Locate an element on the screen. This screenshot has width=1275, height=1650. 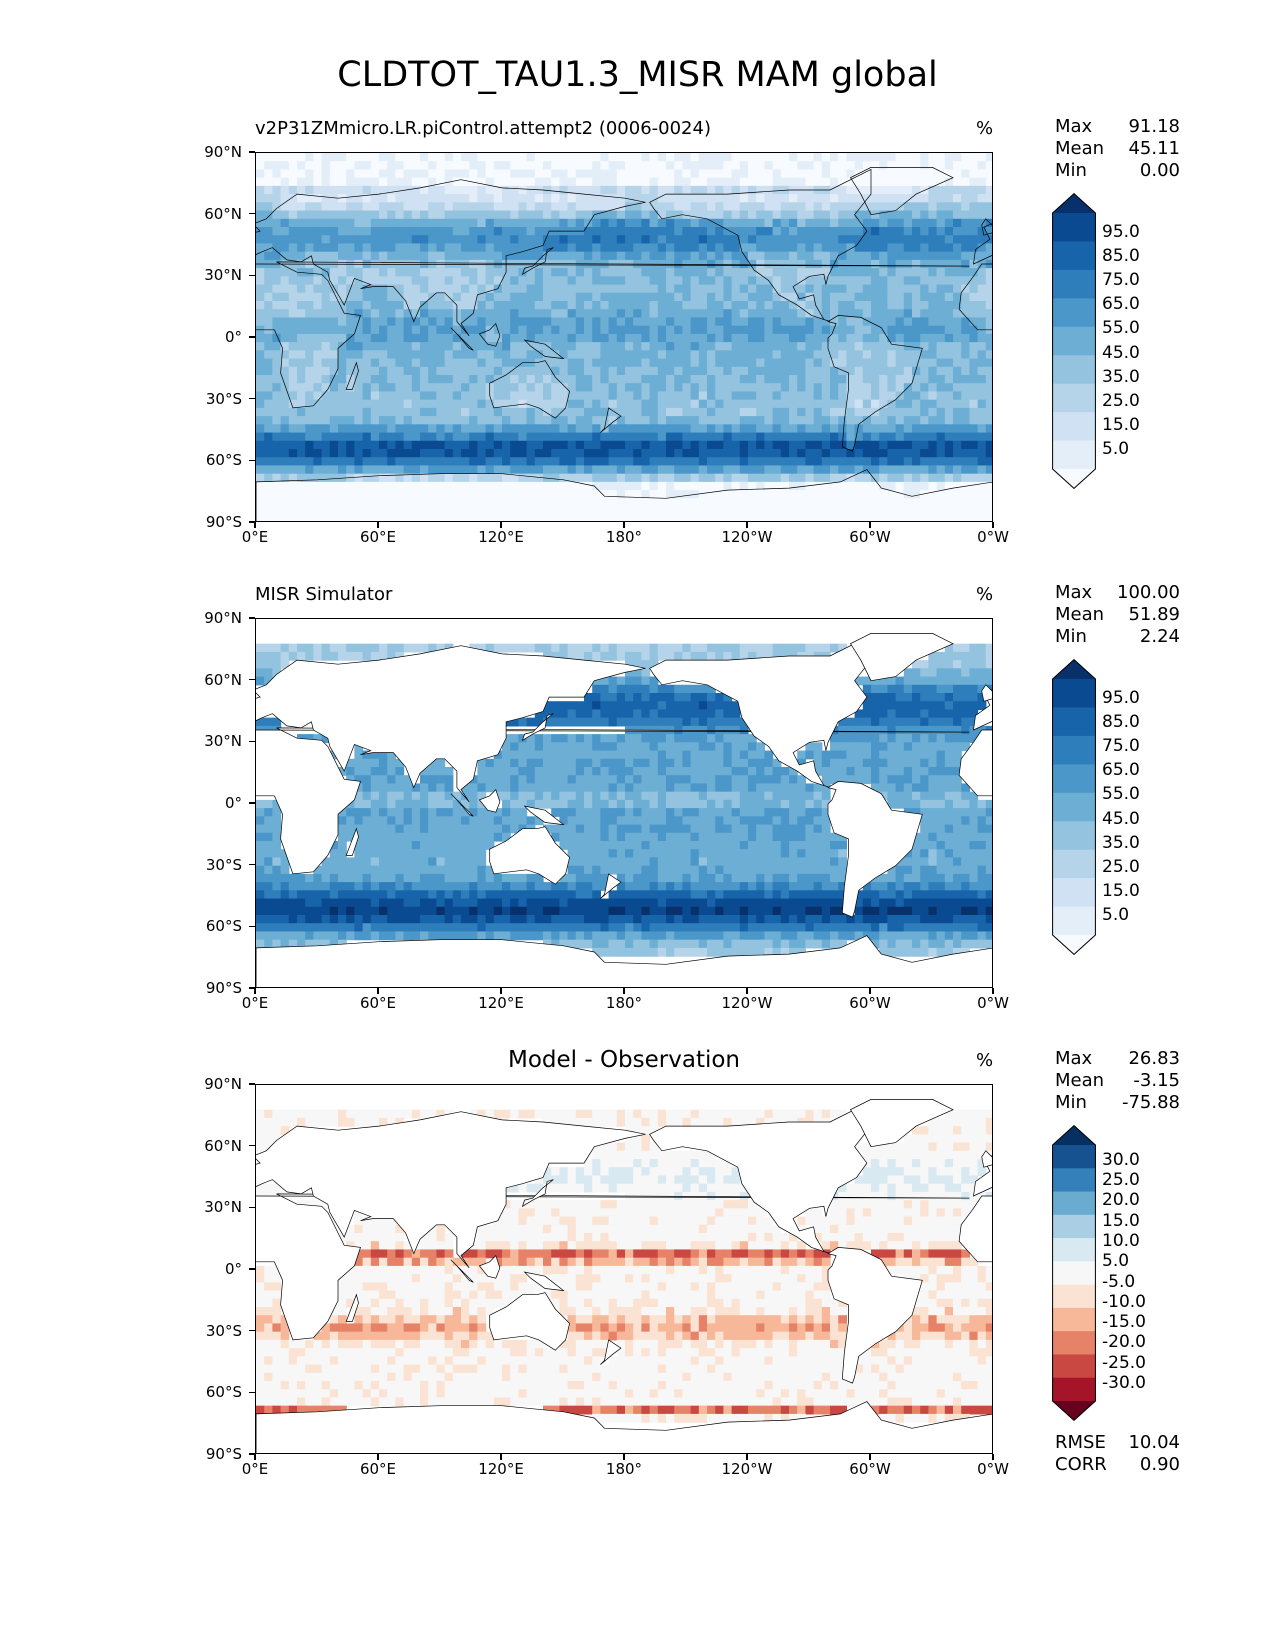
corr-value: 0.90 is located at coordinates (1159, 1464).